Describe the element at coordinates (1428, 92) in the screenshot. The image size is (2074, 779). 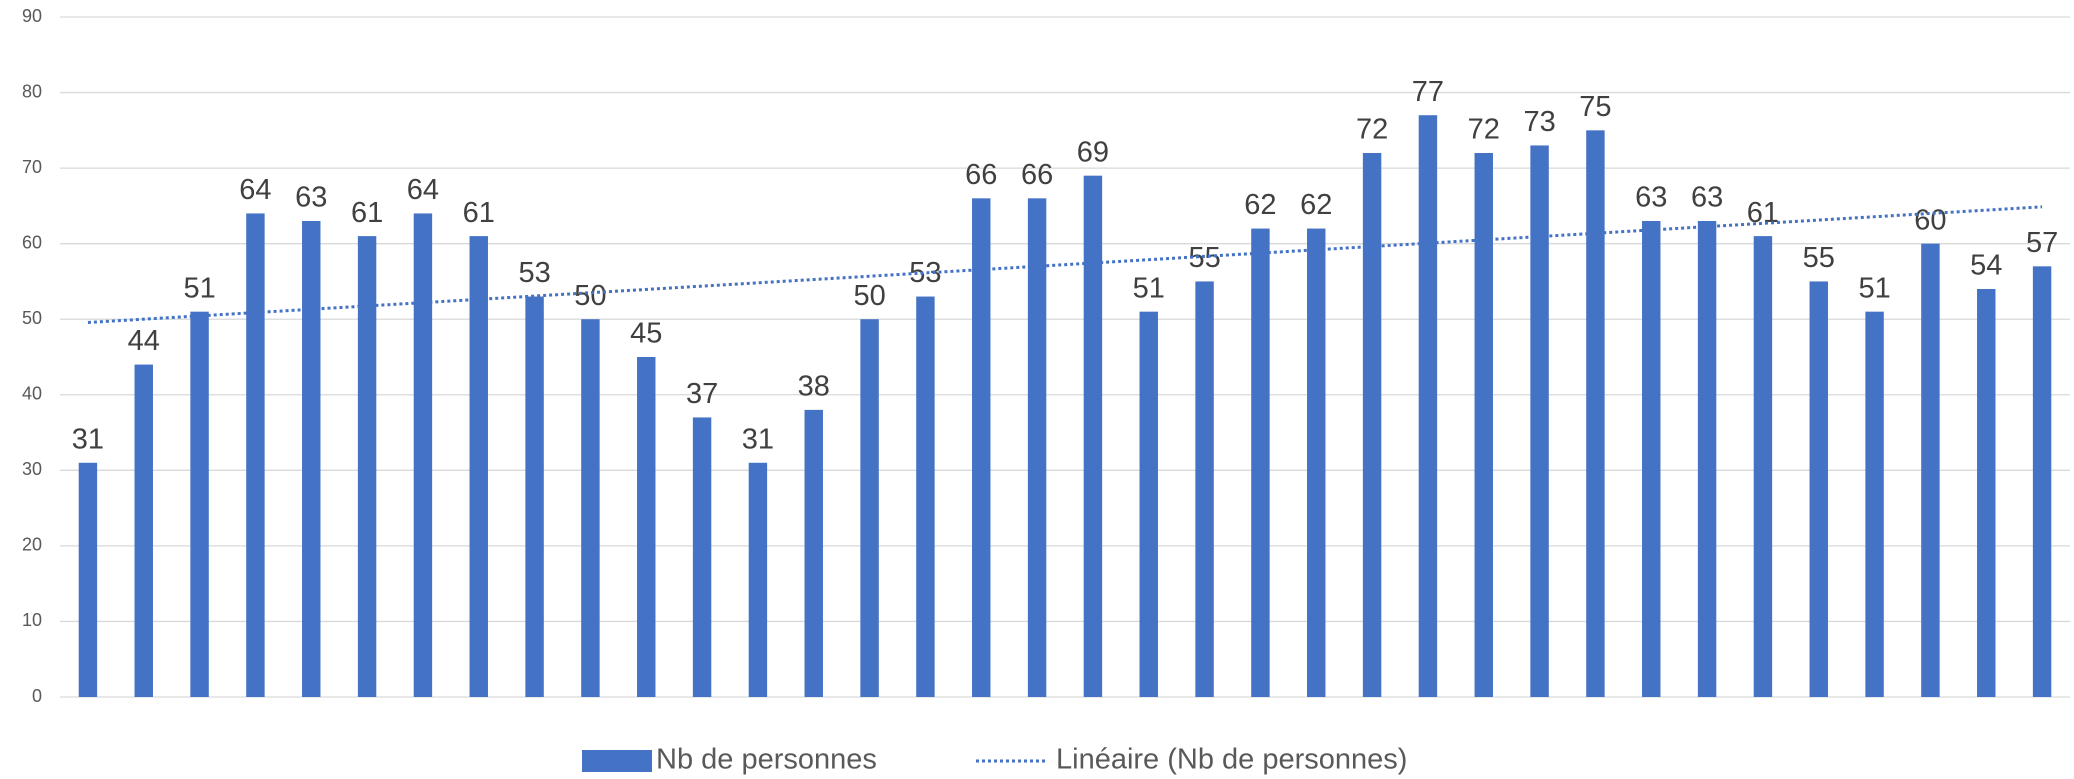
I see `data-label: 77` at that location.